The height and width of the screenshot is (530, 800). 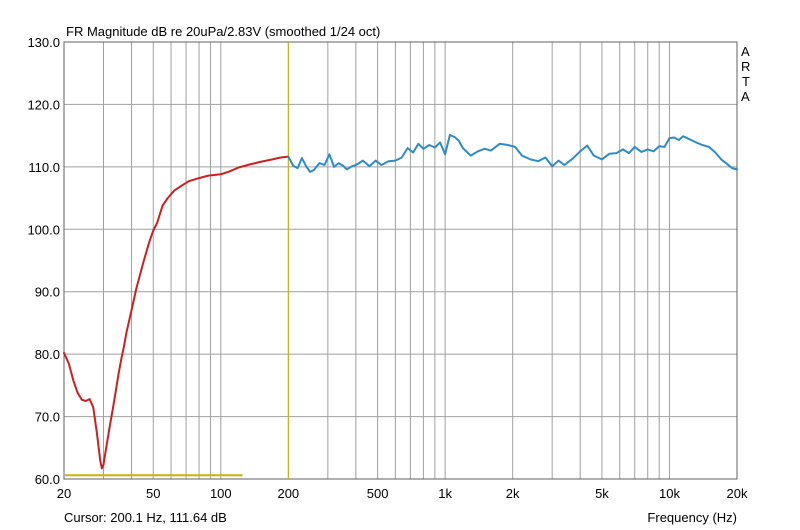 What do you see at coordinates (221, 493) in the screenshot?
I see `x-tick-label: 100` at bounding box center [221, 493].